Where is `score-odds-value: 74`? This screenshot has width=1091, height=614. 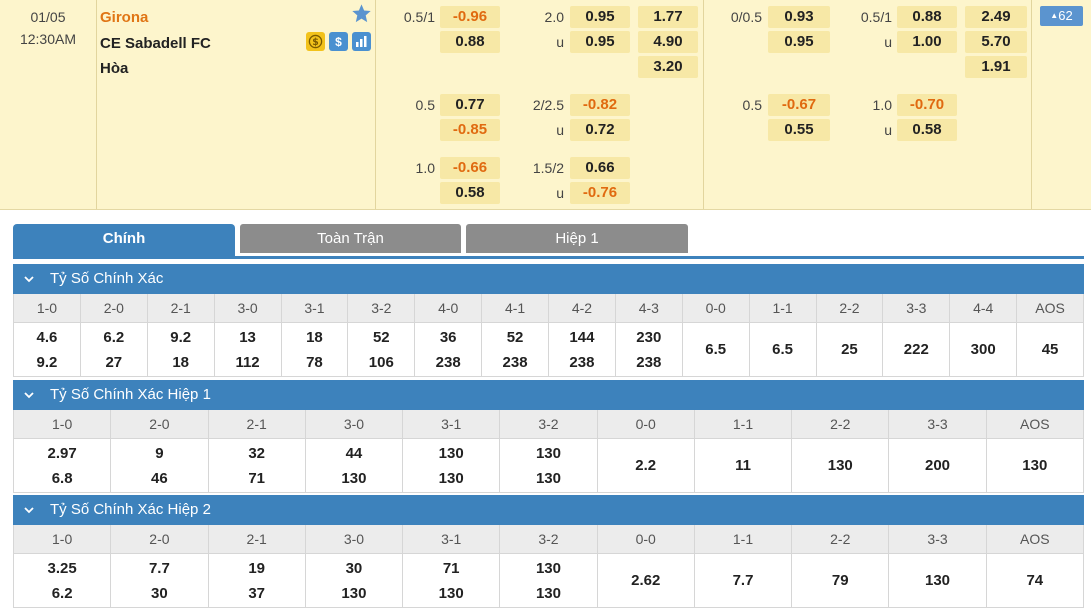
score-odds-value: 74 is located at coordinates (1035, 580).